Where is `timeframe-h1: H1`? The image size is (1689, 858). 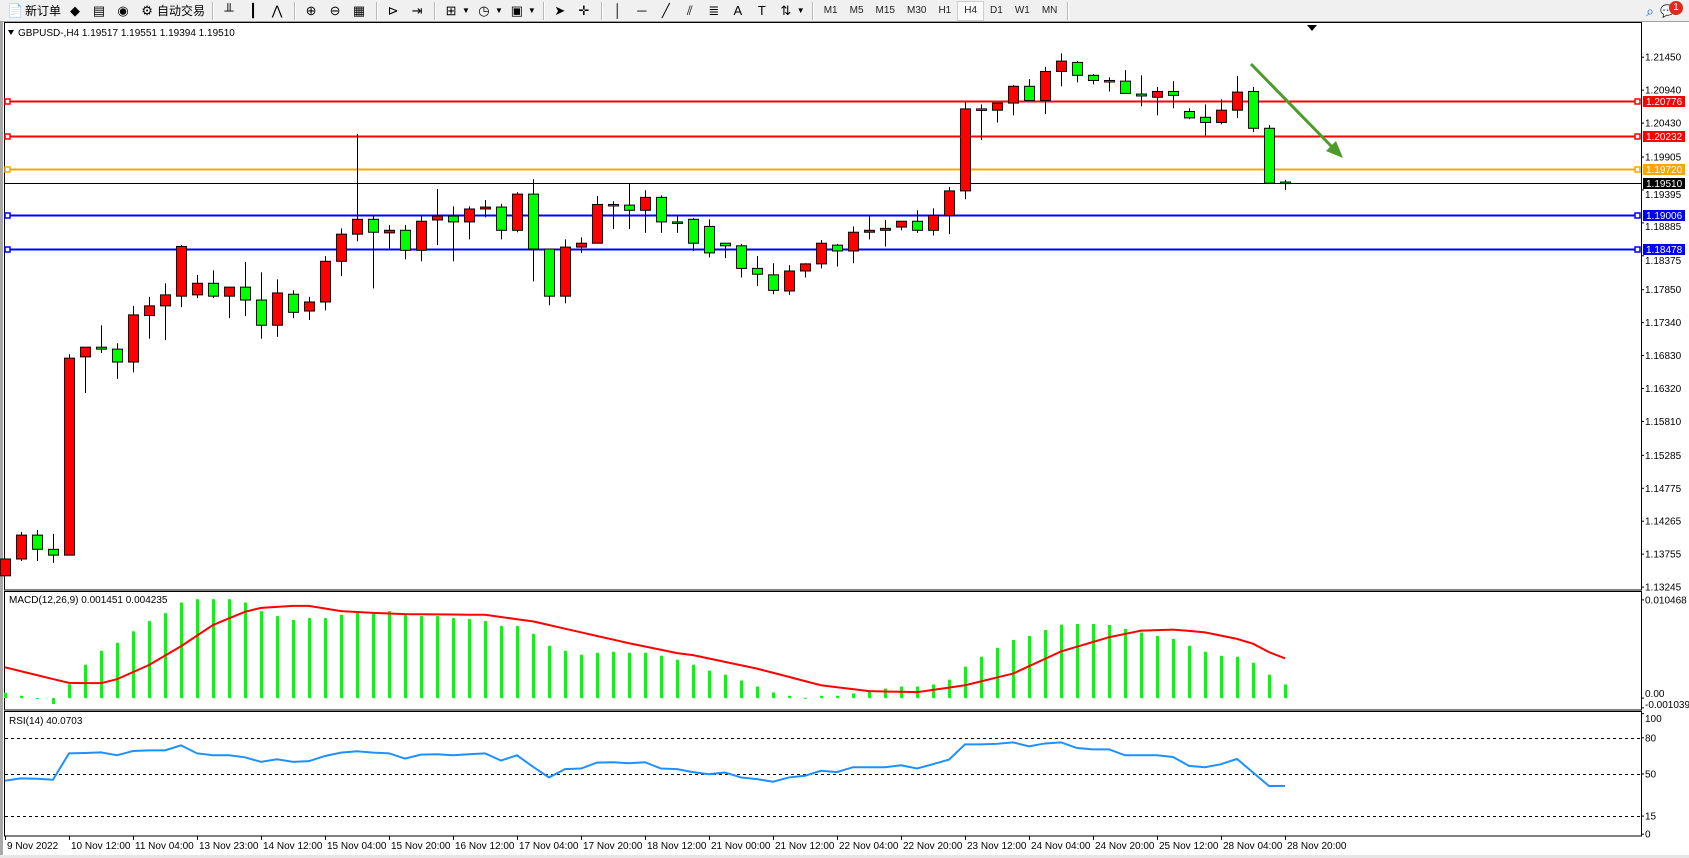 timeframe-h1: H1 is located at coordinates (945, 10).